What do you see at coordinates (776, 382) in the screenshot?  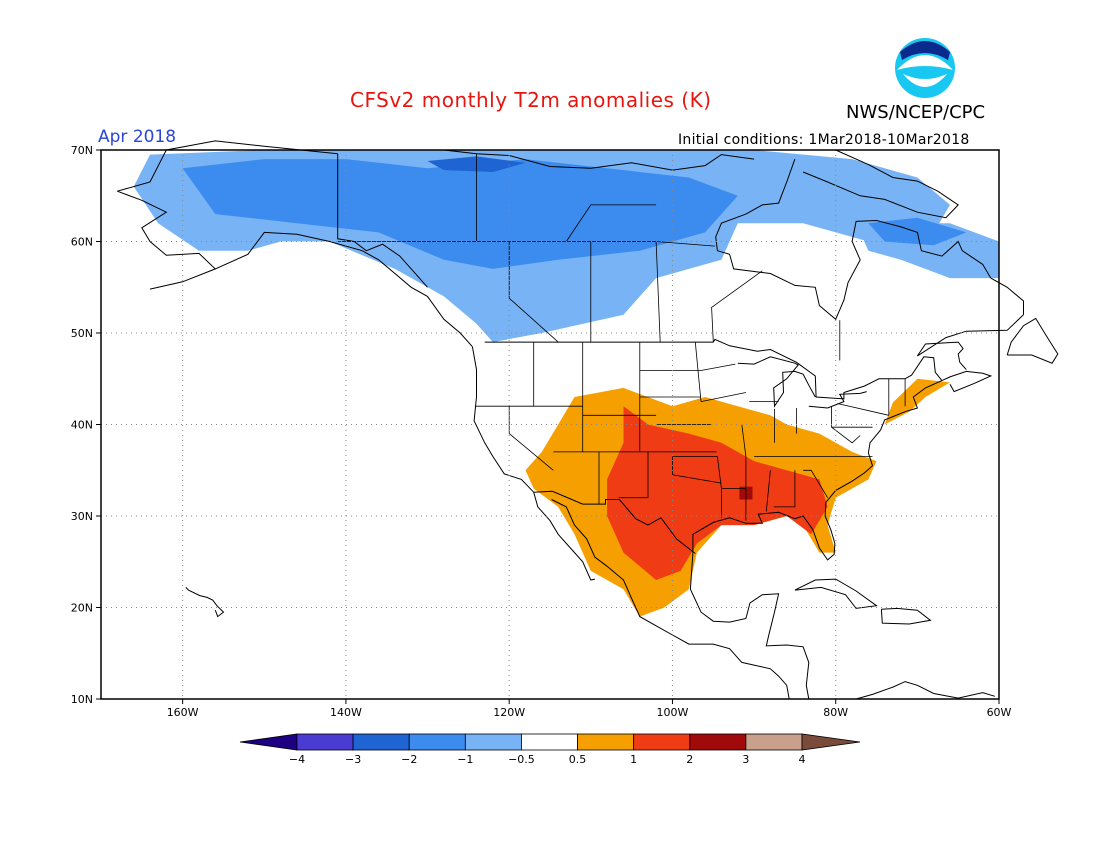 I see `great-lakes` at bounding box center [776, 382].